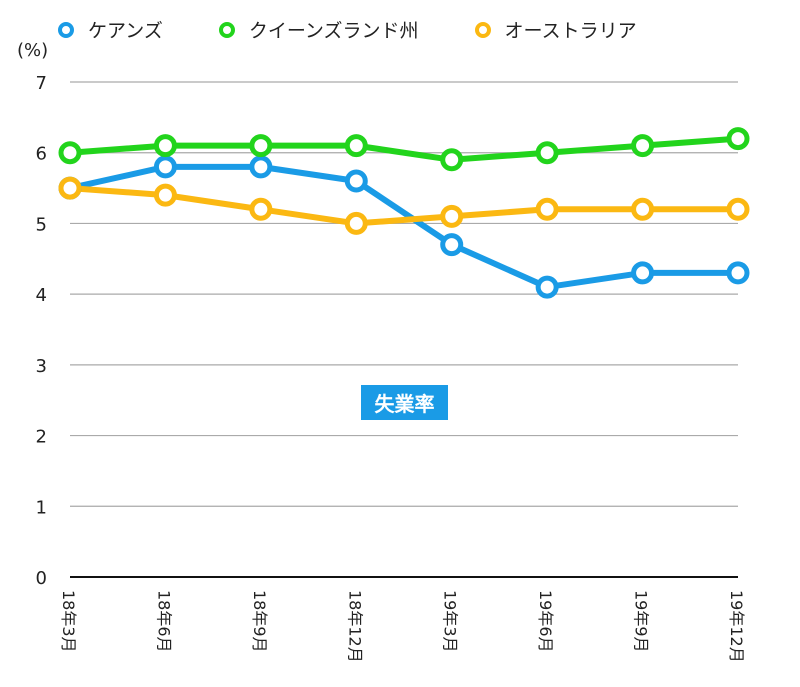 The image size is (800, 687). What do you see at coordinates (450, 621) in the screenshot?
I see `x-tick-label: 19年3月` at bounding box center [450, 621].